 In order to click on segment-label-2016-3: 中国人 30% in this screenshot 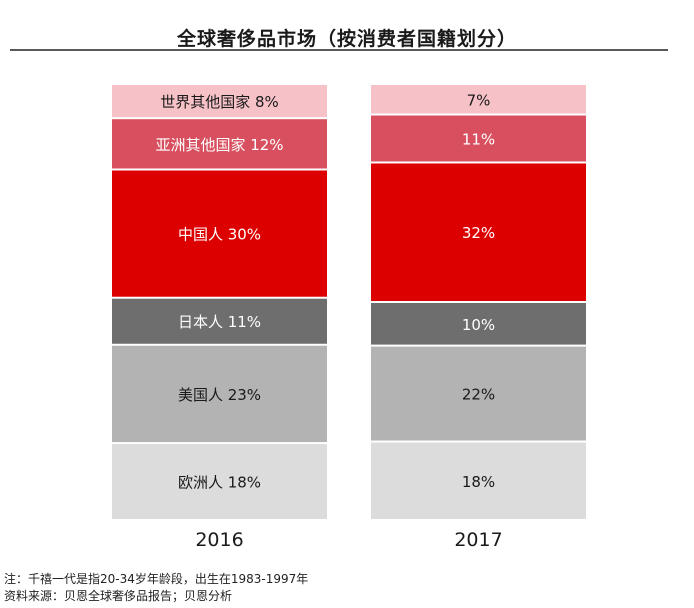, I will do `click(219, 235)`.